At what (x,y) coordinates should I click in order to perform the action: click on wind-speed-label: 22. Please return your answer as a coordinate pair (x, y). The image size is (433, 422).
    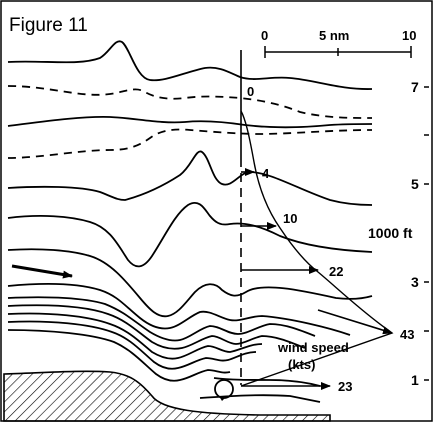
    Looking at the image, I should click on (336, 271).